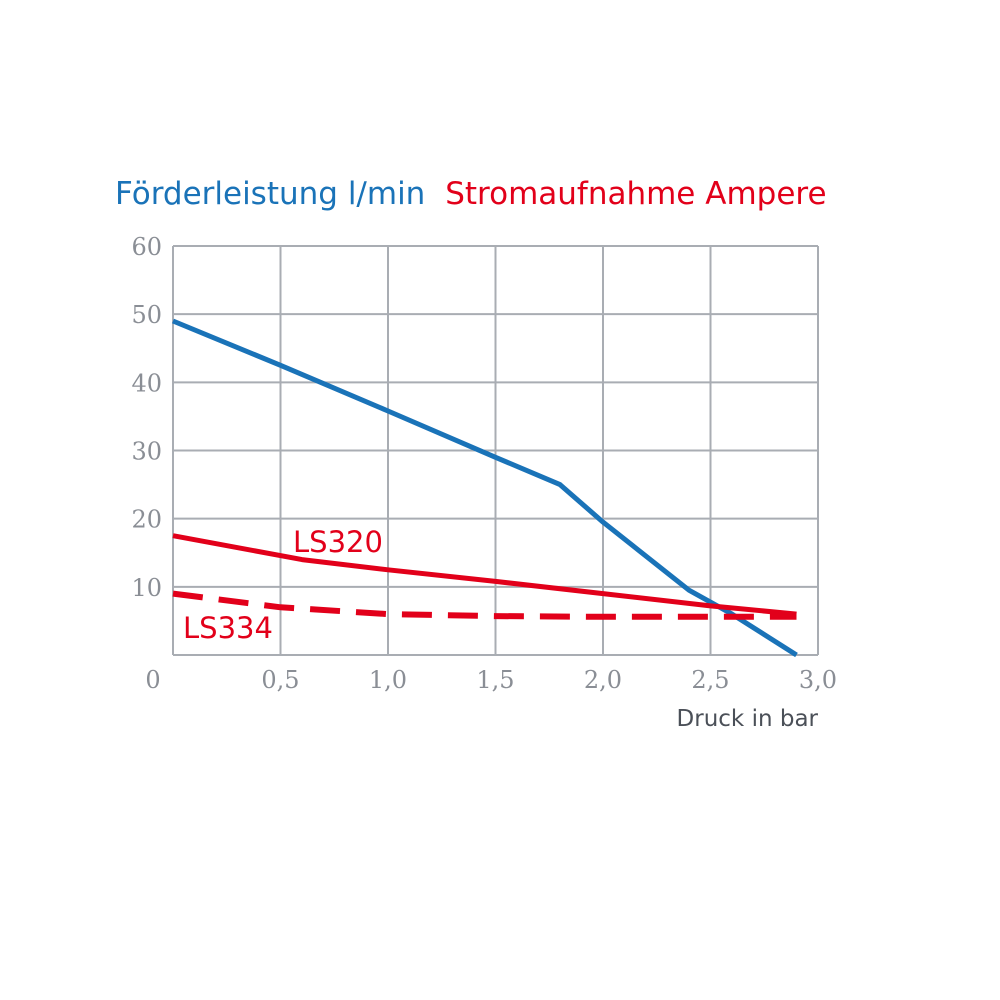 The width and height of the screenshot is (1000, 1000). Describe the element at coordinates (495, 680) in the screenshot. I see `x-tick-label: 1,5` at that location.